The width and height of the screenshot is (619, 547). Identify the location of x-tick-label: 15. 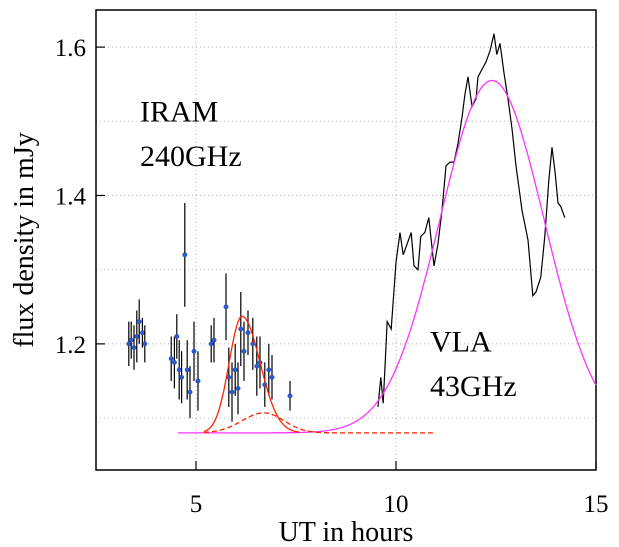
(596, 504).